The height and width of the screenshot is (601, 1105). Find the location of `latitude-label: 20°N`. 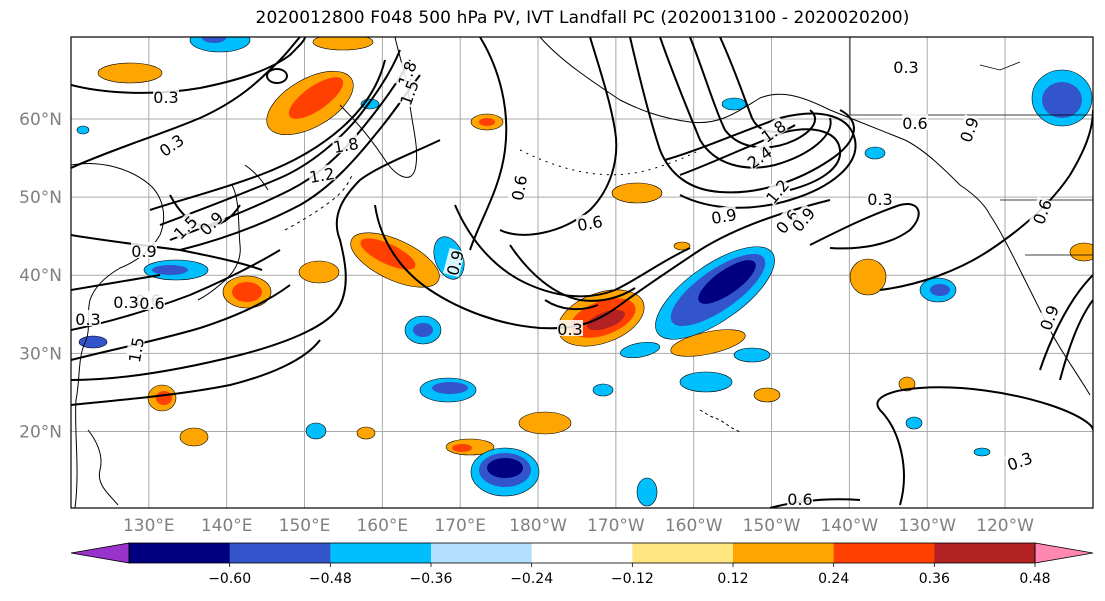

latitude-label: 20°N is located at coordinates (40, 432).